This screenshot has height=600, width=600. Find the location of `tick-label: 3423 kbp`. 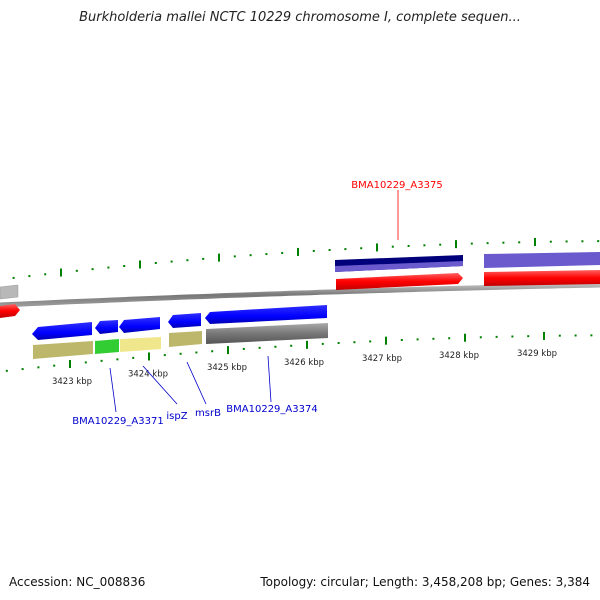

tick-label: 3423 kbp is located at coordinates (72, 382).